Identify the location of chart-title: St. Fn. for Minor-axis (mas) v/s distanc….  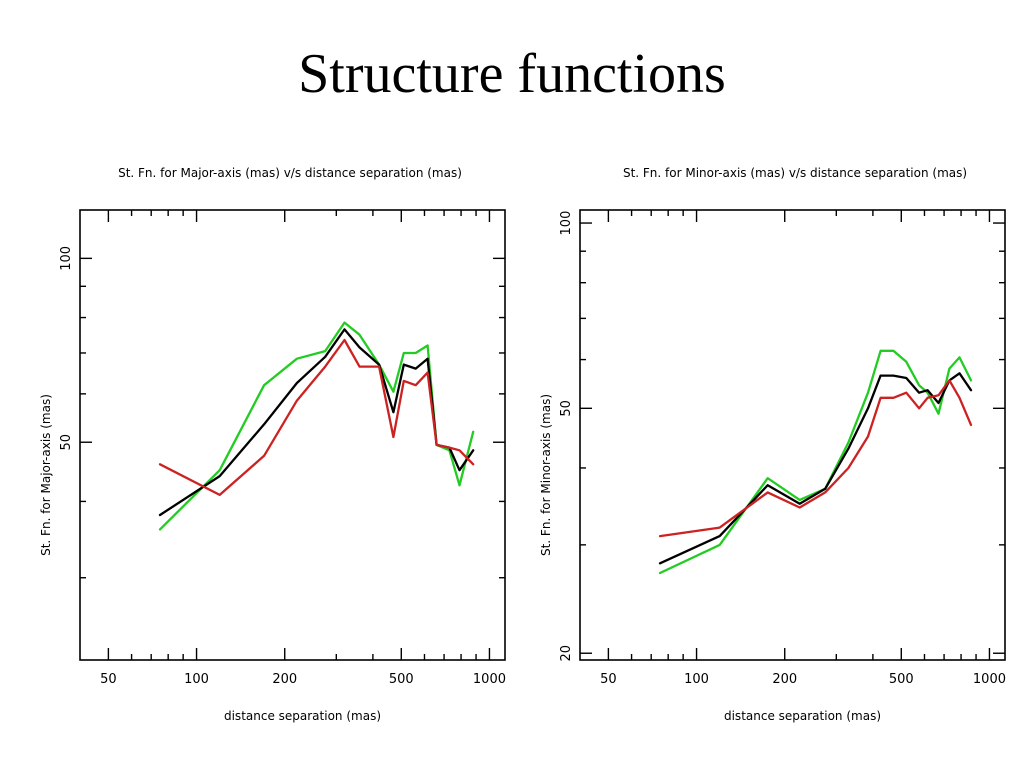
(795, 173).